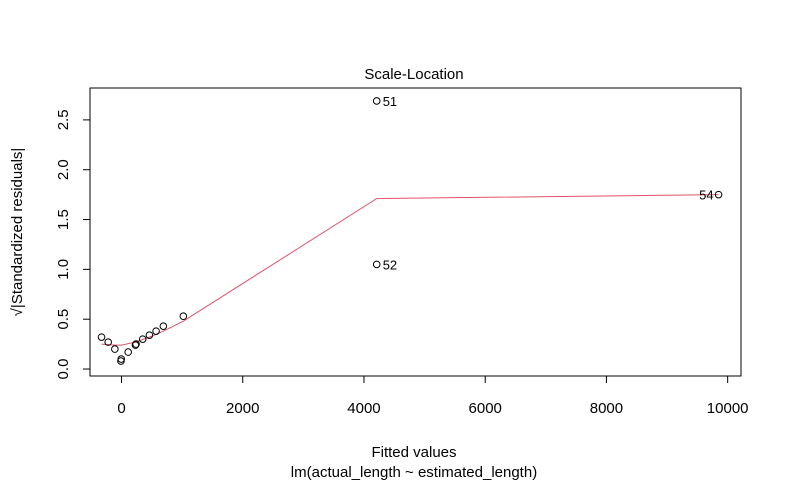  What do you see at coordinates (413, 452) in the screenshot?
I see `x-axis-label: Fitted values` at bounding box center [413, 452].